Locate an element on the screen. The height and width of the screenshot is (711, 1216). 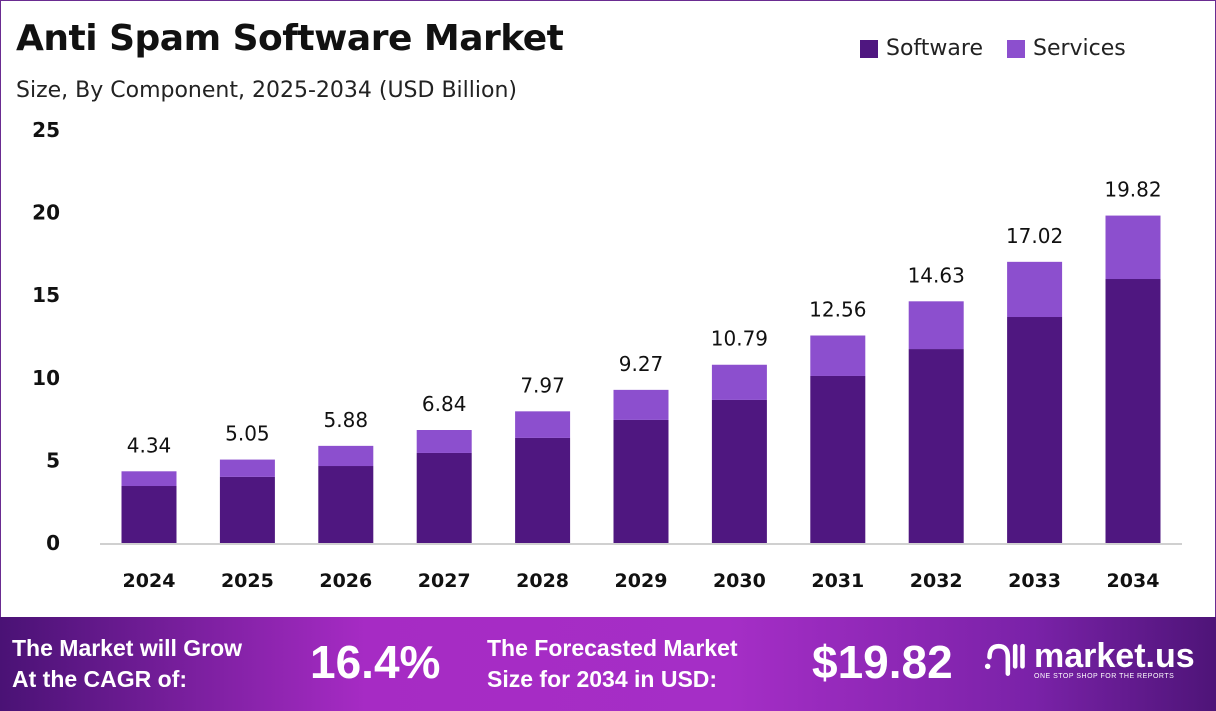
legend-swatch-software is located at coordinates (869, 48).